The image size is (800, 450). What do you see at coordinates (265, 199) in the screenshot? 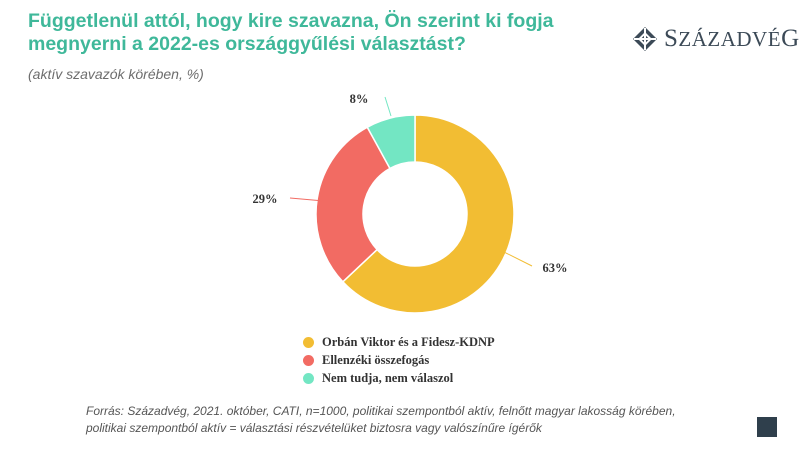
I see `data-label-ellenzek: 29%` at bounding box center [265, 199].